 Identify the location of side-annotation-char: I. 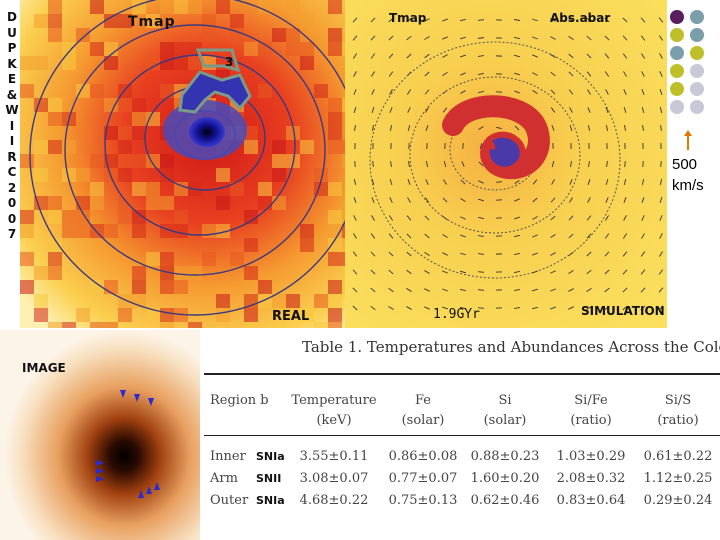
(12, 125).